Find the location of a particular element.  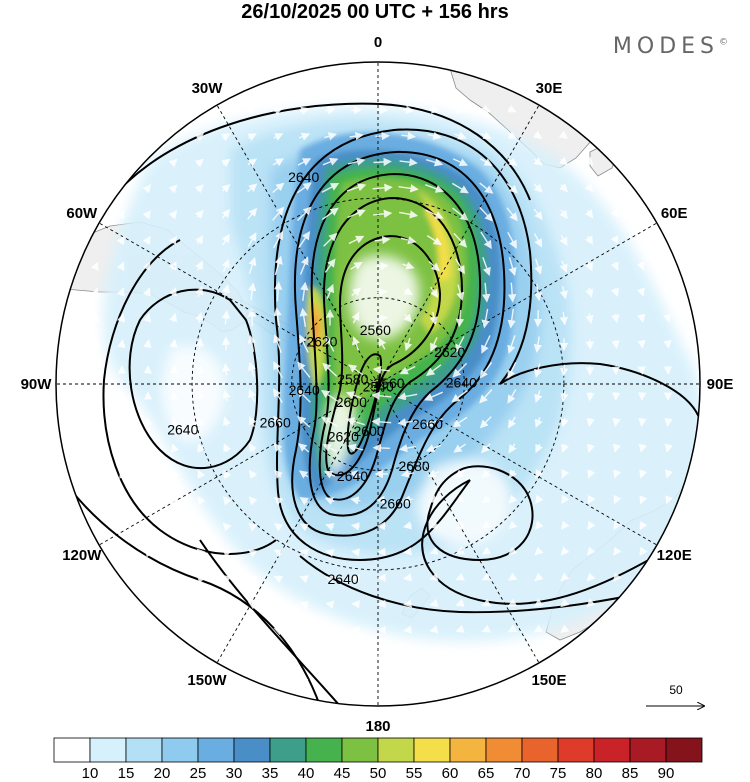

colorbar: 10 15 20 25 30 35 40 45 50 55 60 65 70 75 80 85 90 is located at coordinates (378, 759).